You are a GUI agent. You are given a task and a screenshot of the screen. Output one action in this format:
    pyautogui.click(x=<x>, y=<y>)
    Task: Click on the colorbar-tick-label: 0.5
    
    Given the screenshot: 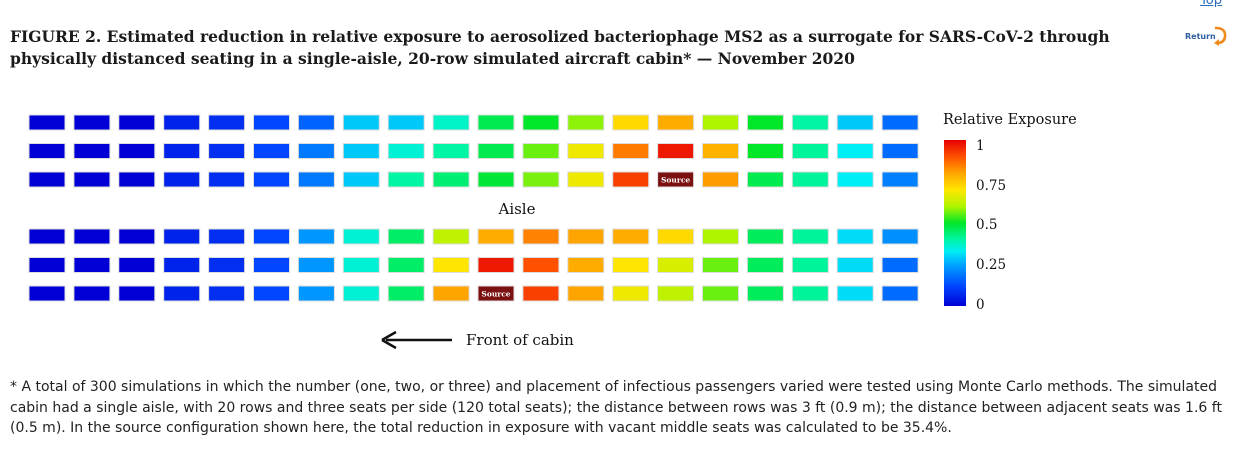 What is the action you would take?
    pyautogui.click(x=986, y=225)
    